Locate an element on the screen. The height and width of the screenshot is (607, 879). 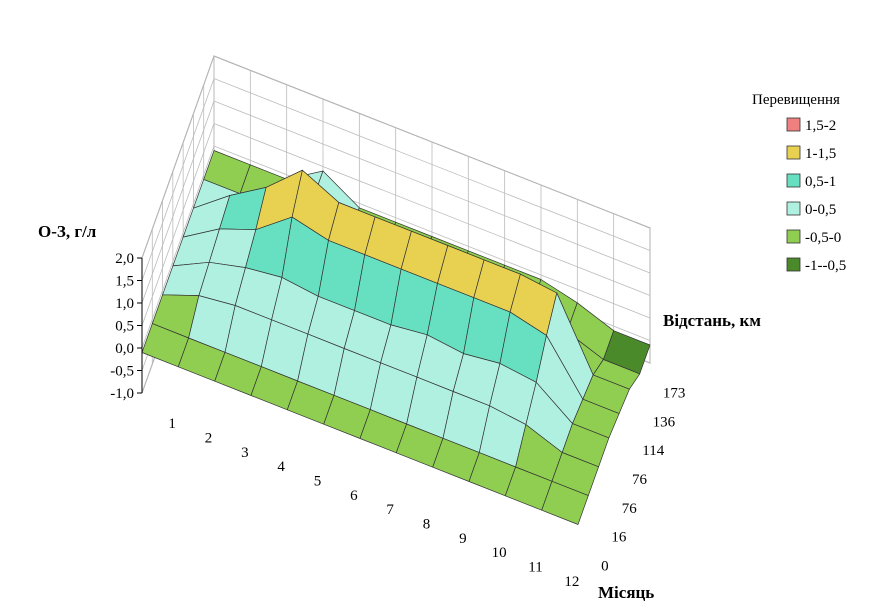
y-axis-title: Відстань, км is located at coordinates (712, 320).